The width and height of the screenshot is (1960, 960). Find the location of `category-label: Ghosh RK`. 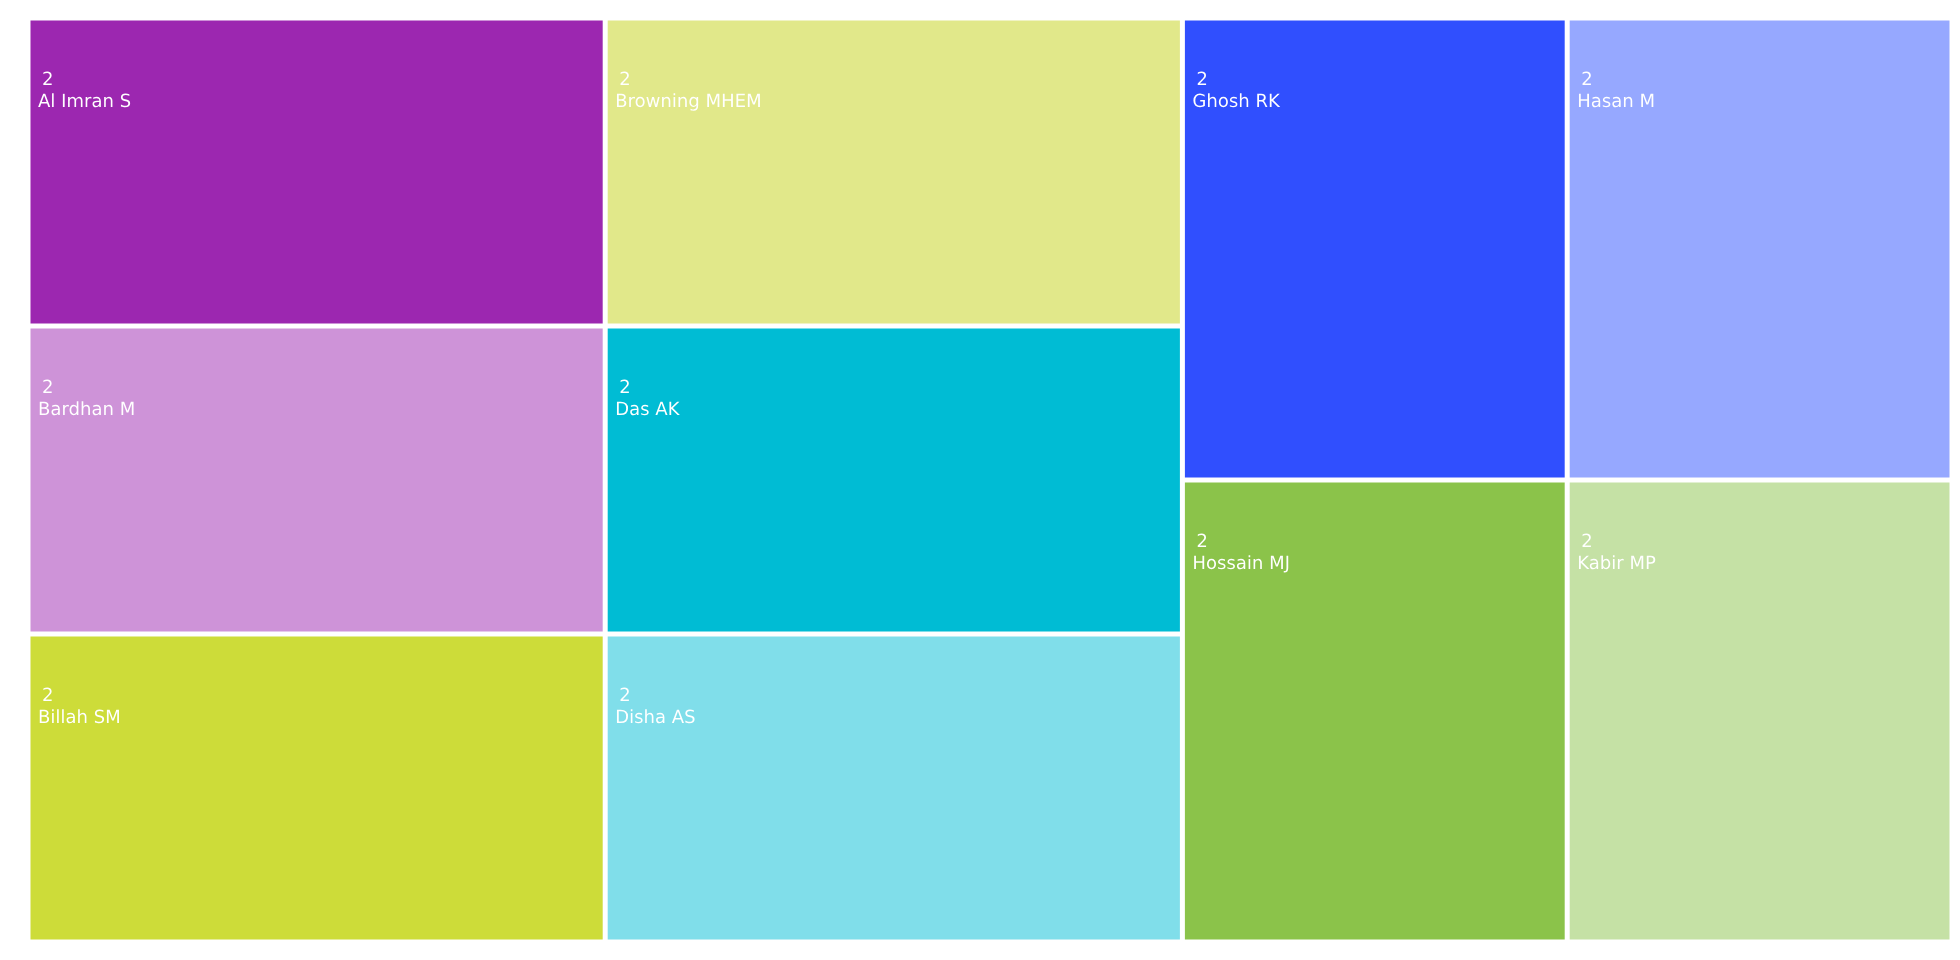

category-label: Ghosh RK is located at coordinates (1237, 100).